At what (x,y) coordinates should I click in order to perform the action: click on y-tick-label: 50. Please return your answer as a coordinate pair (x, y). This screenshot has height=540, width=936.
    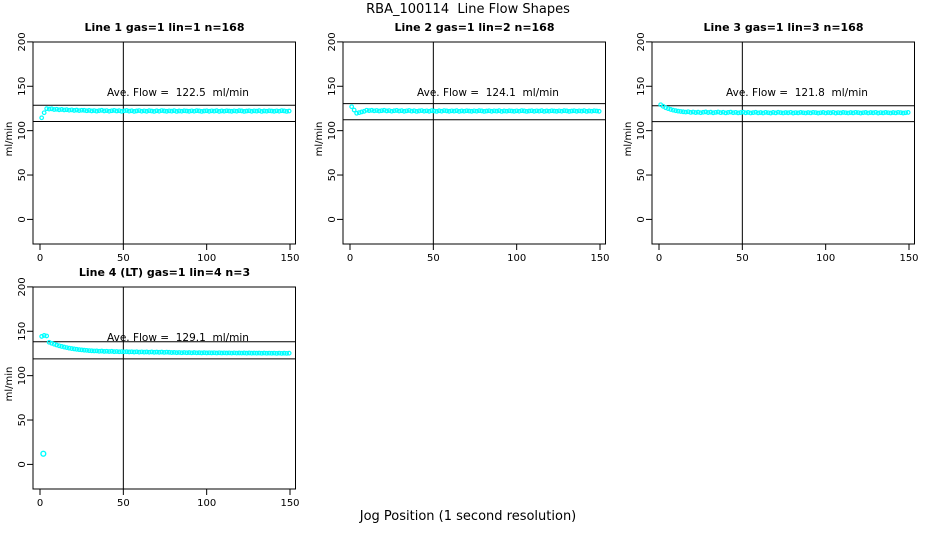
    Looking at the image, I should click on (641, 175).